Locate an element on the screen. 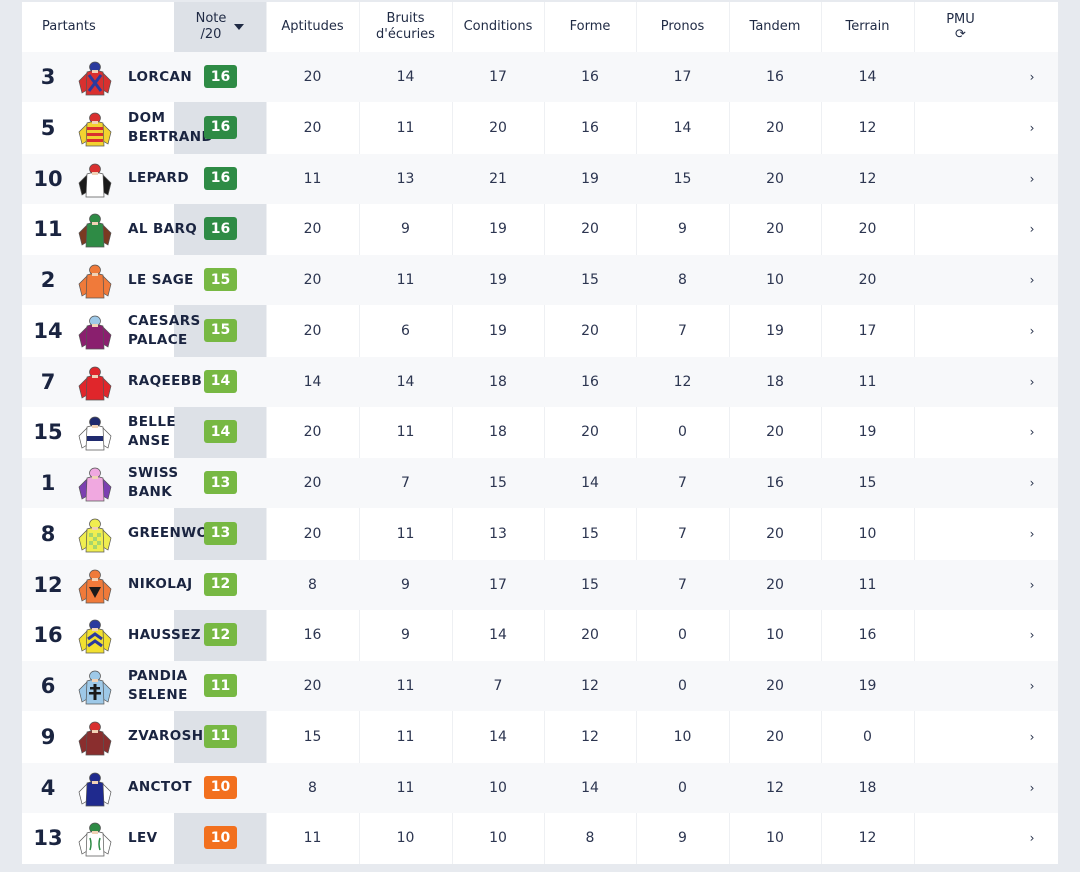 The image size is (1080, 872). horse-name: ANCTOT is located at coordinates (160, 787).